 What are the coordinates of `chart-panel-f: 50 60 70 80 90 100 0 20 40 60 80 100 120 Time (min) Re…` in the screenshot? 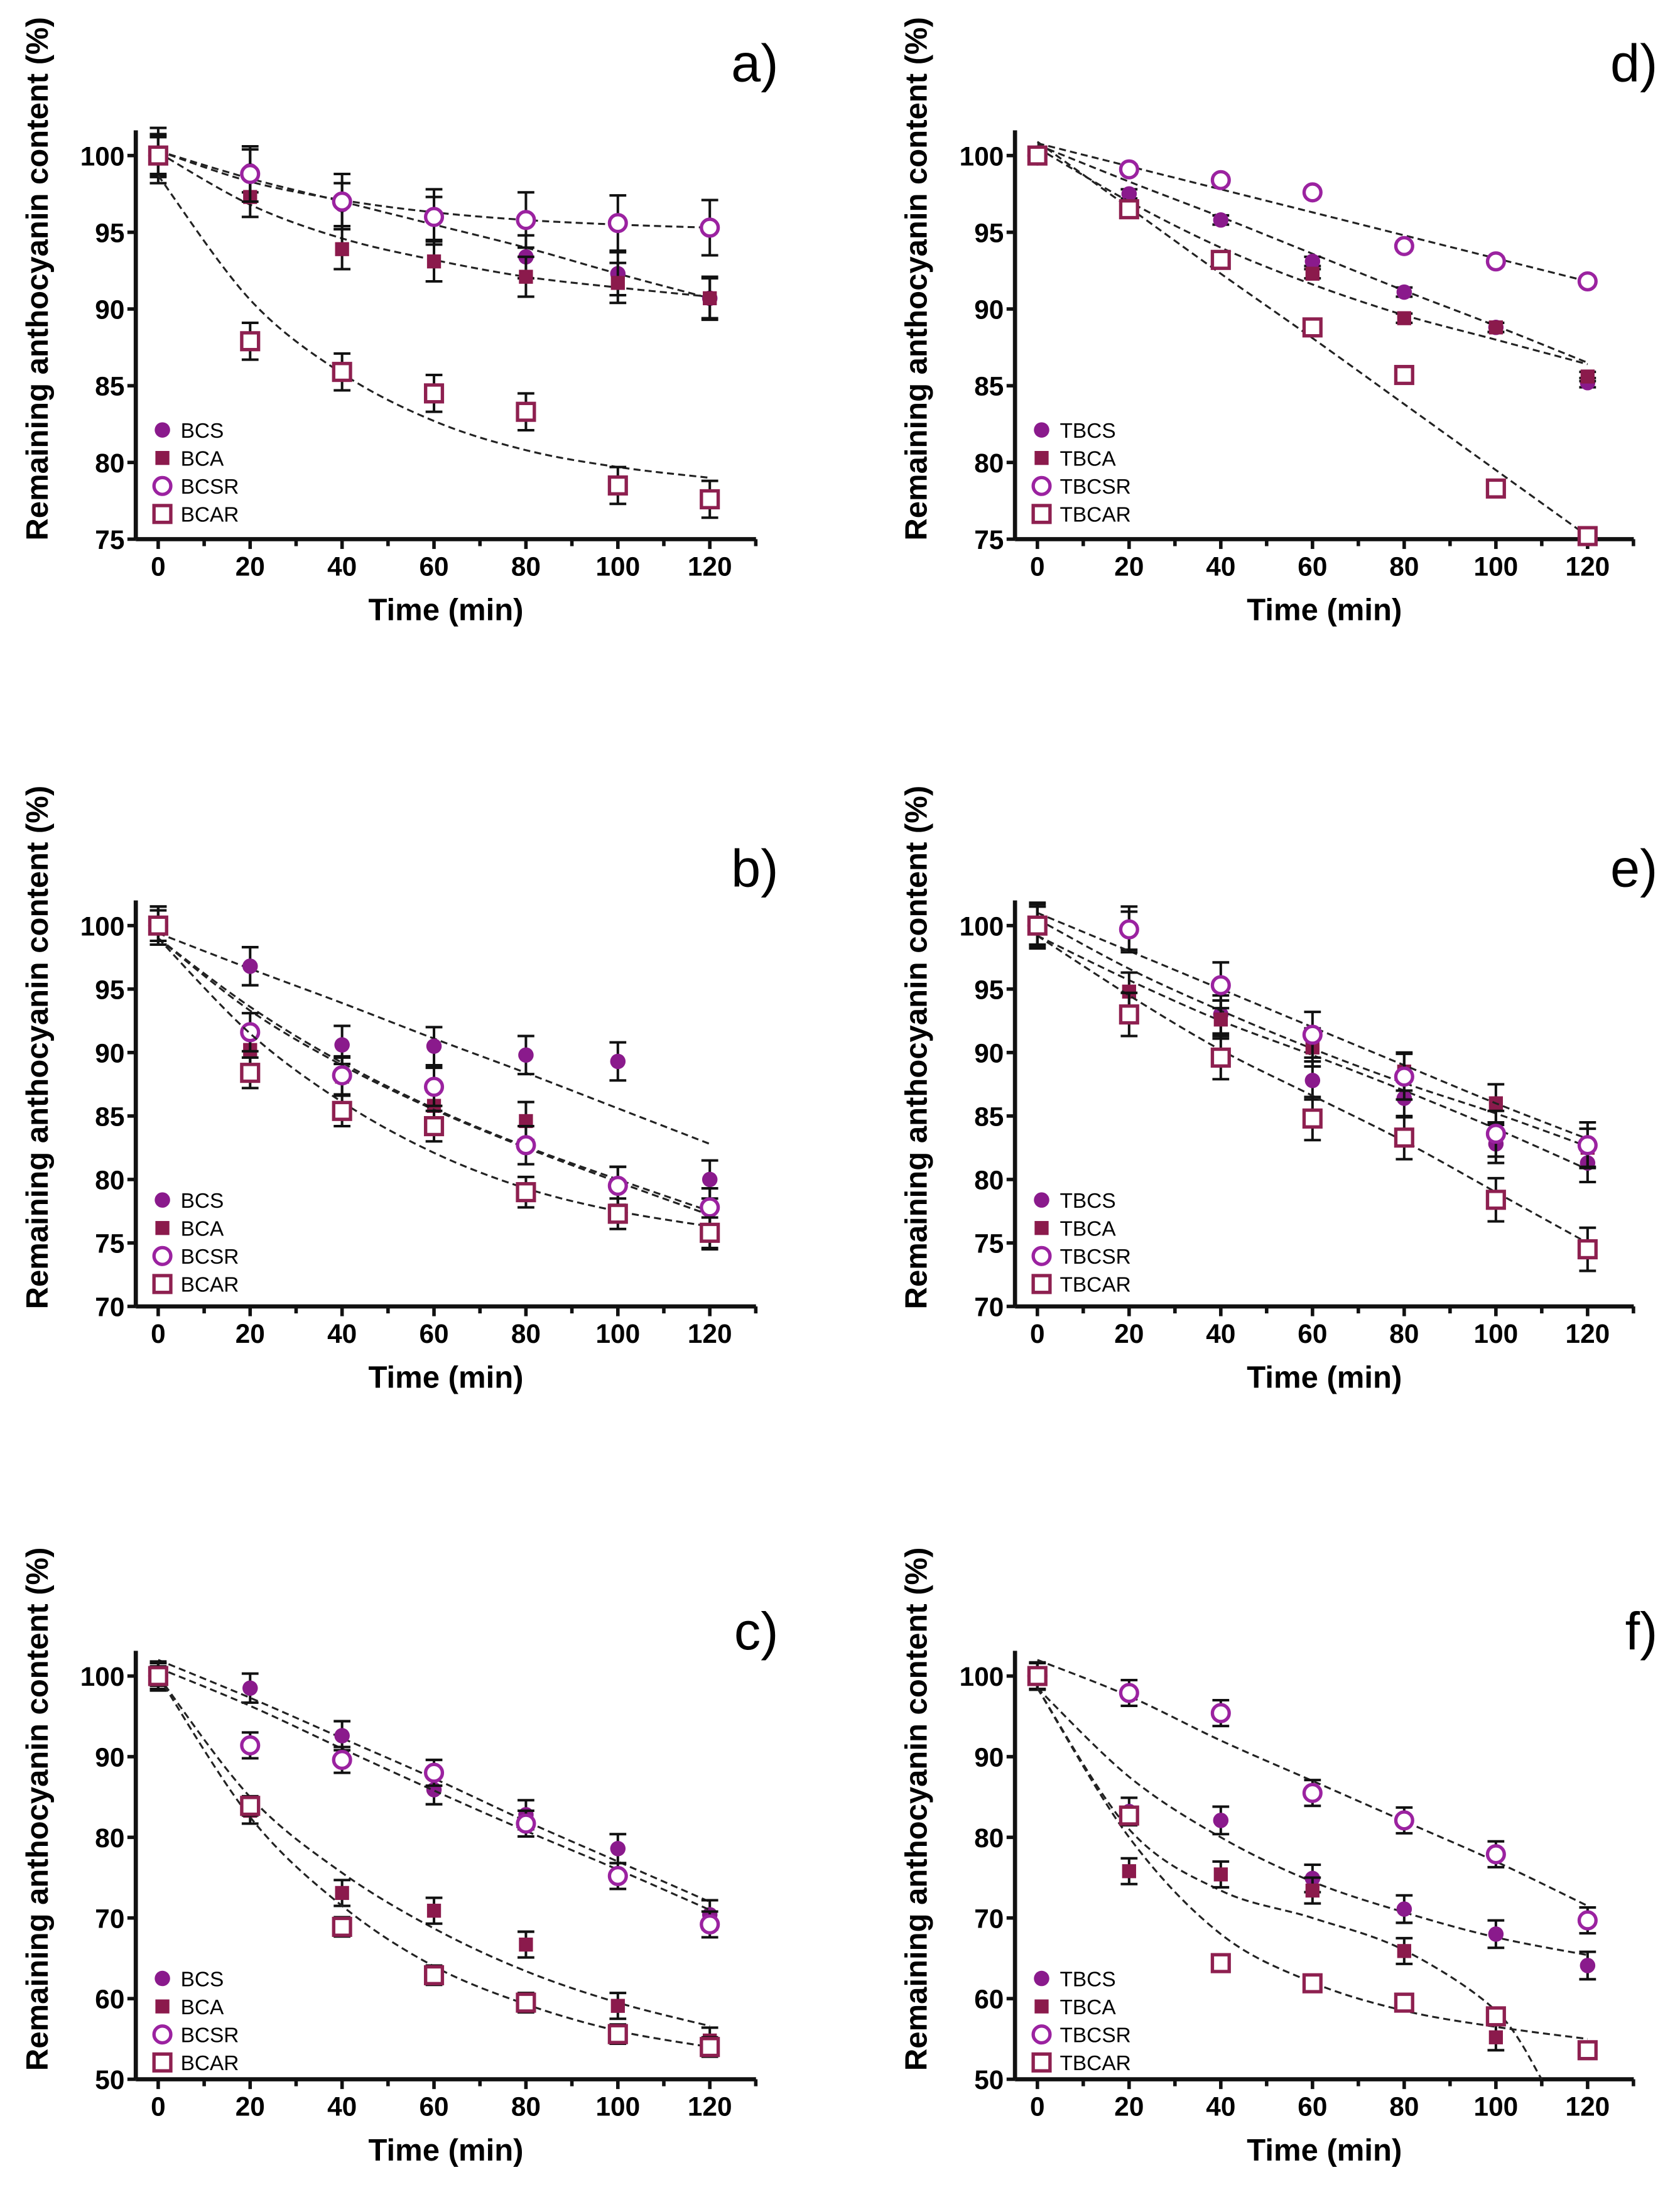 It's located at (1279, 1857).